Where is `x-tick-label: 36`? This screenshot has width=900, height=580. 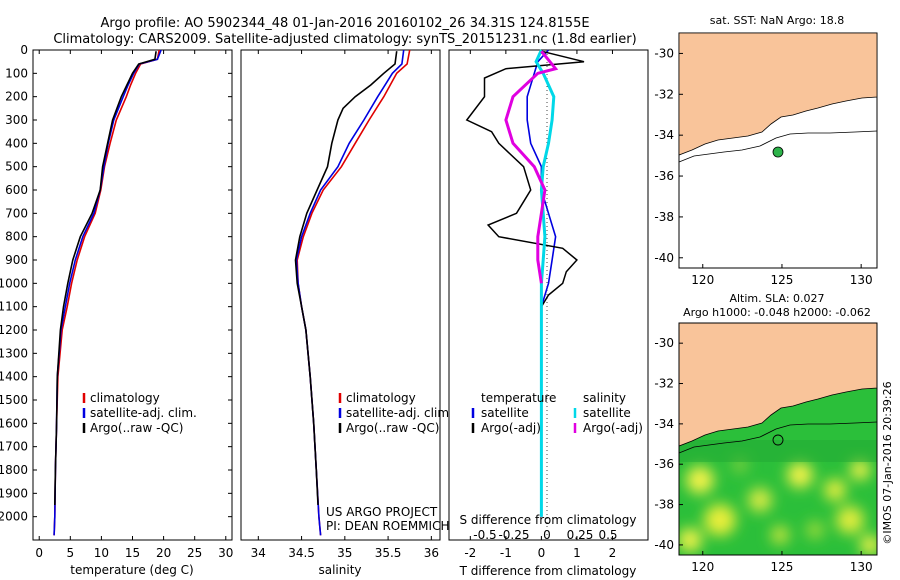 x-tick-label: 36 is located at coordinates (431, 553).